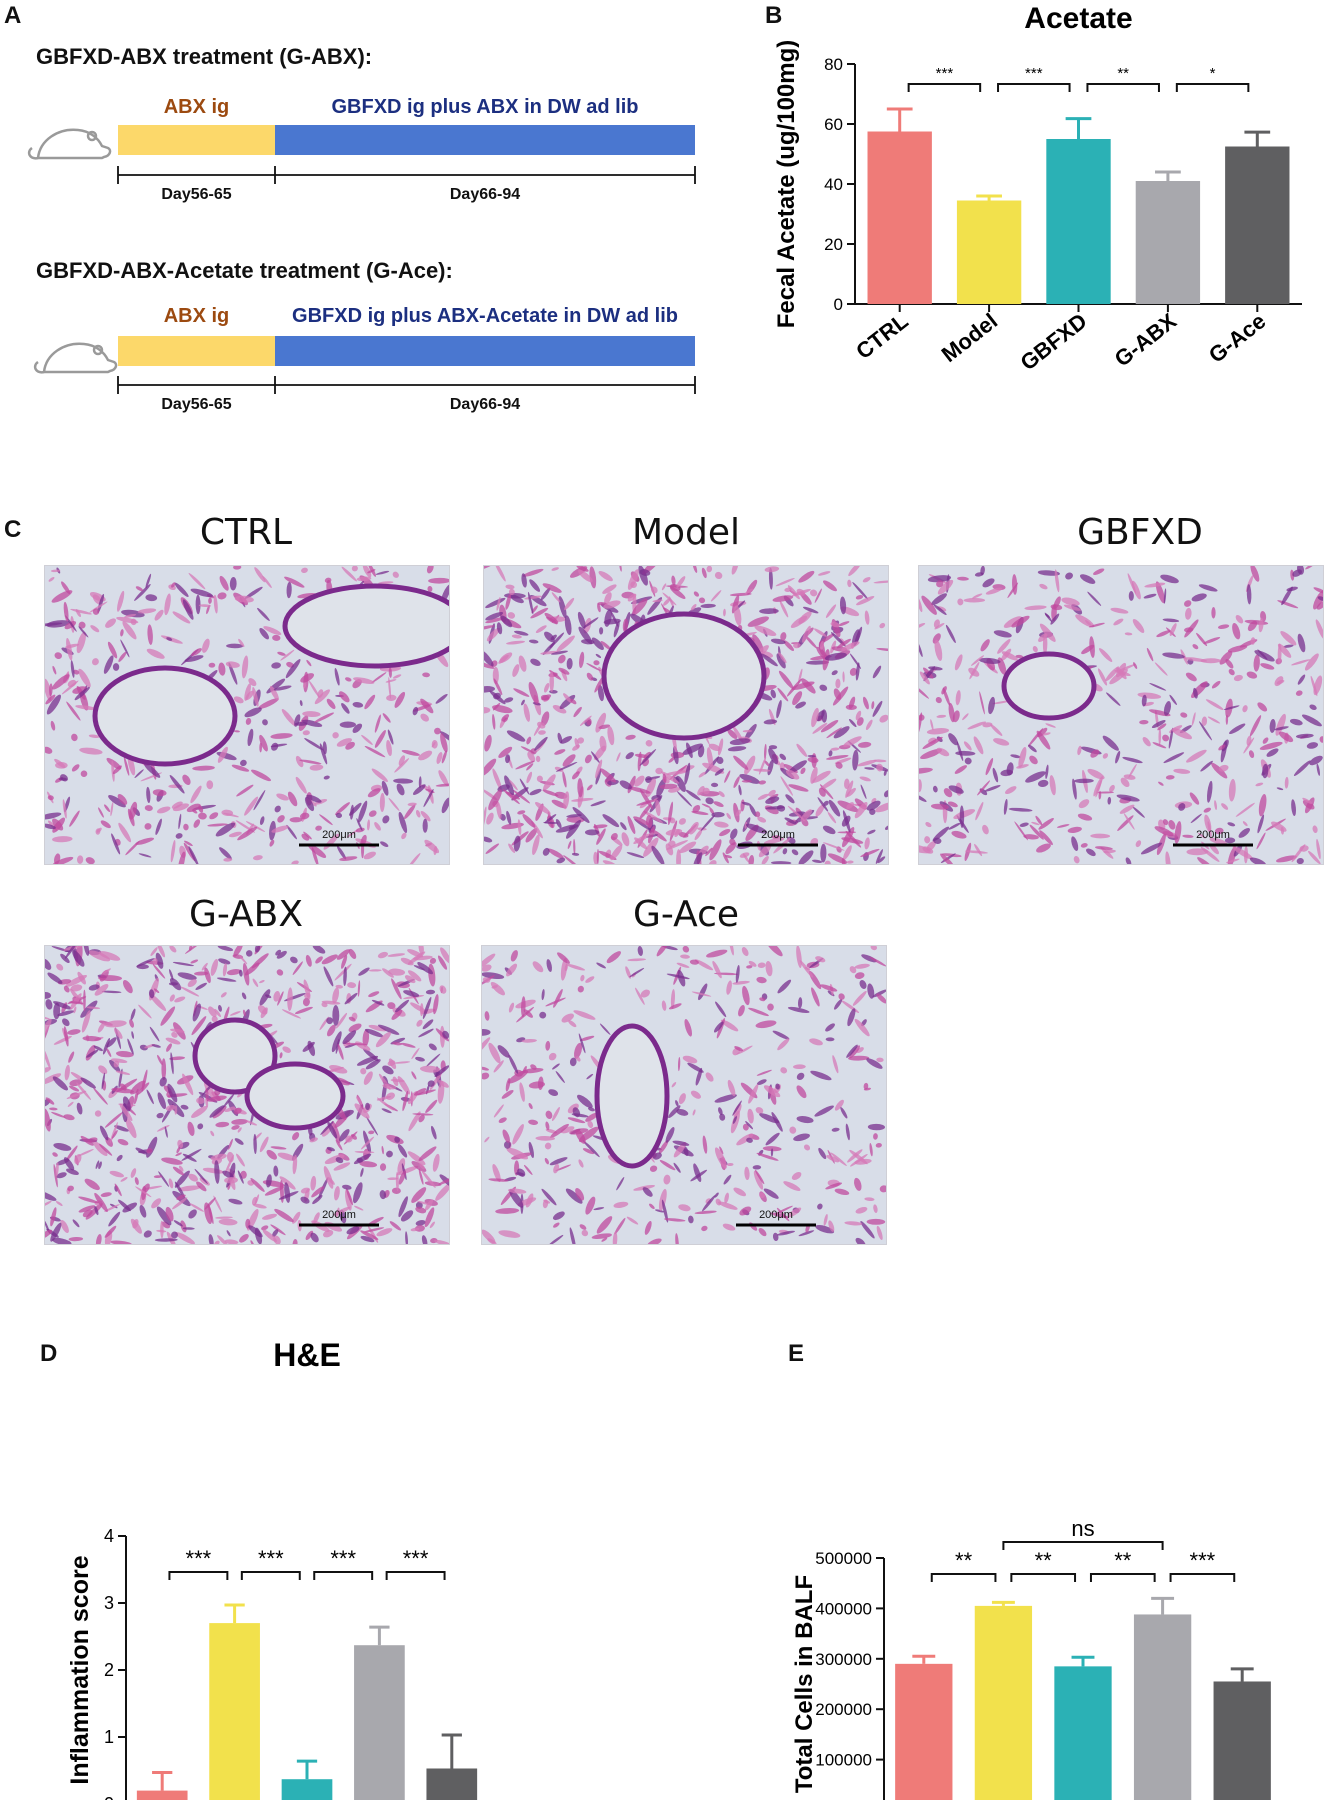 Image resolution: width=1327 pixels, height=1803 pixels. What do you see at coordinates (686, 914) in the screenshot?
I see `micrograph-title-g-ace: G-Ace` at bounding box center [686, 914].